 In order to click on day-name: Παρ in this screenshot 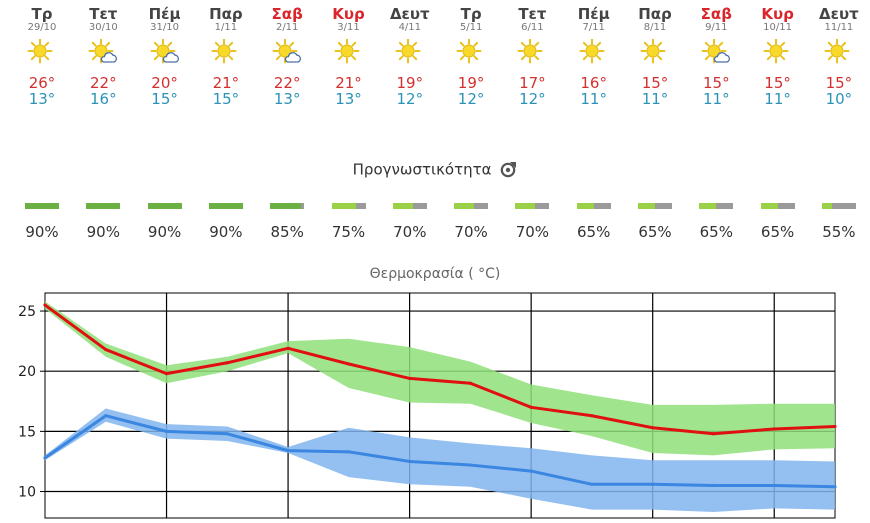, I will do `click(655, 14)`.